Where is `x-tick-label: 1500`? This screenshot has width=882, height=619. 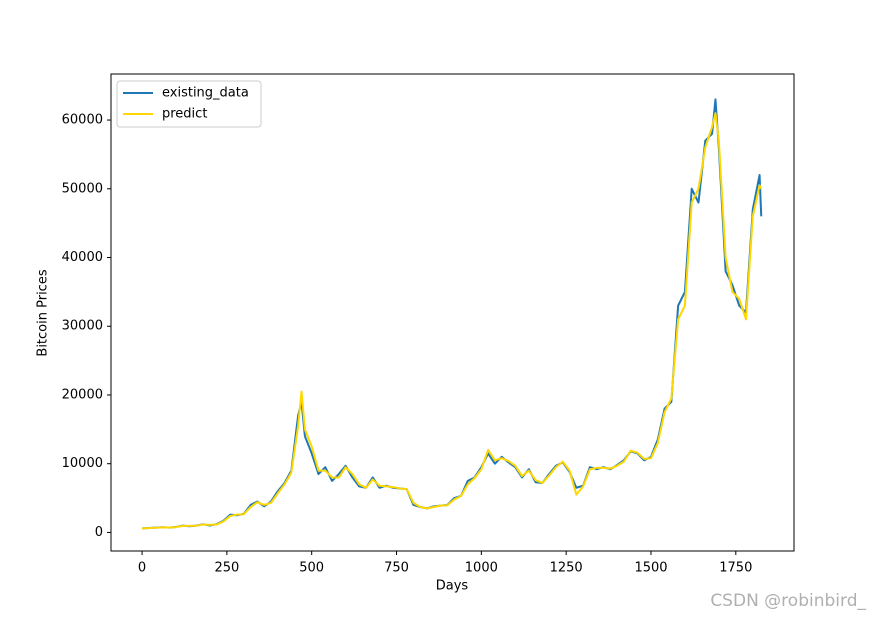
x-tick-label: 1500 is located at coordinates (650, 568).